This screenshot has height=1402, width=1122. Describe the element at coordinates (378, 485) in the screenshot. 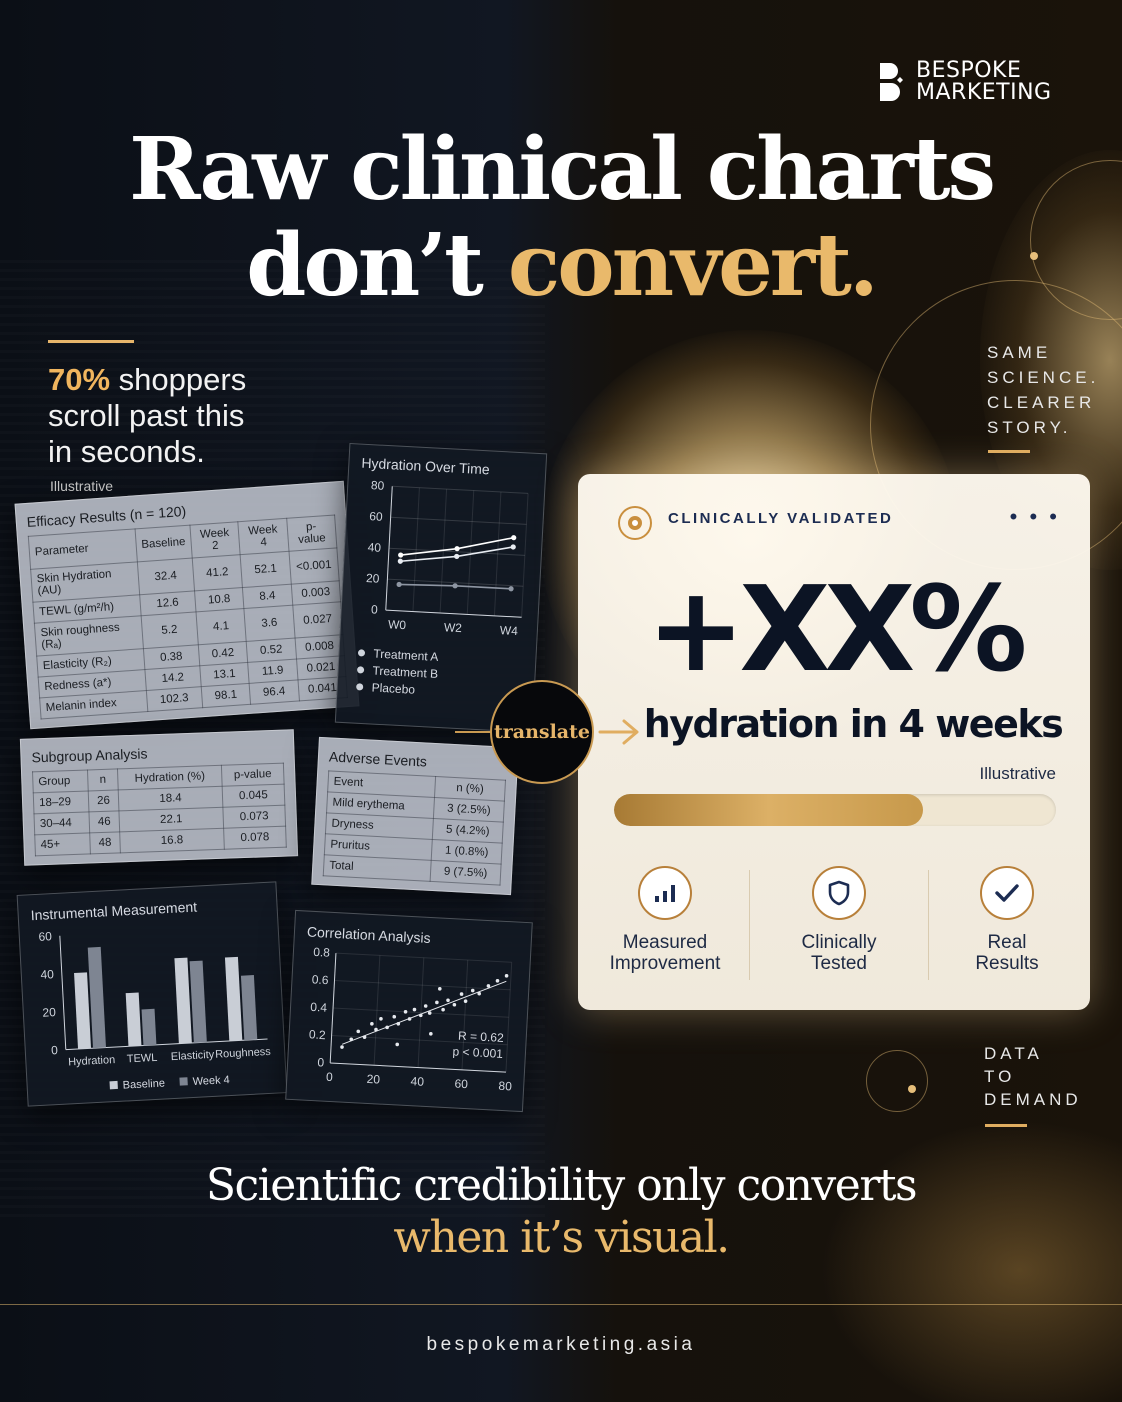

I see `y-tick-label: 80` at that location.